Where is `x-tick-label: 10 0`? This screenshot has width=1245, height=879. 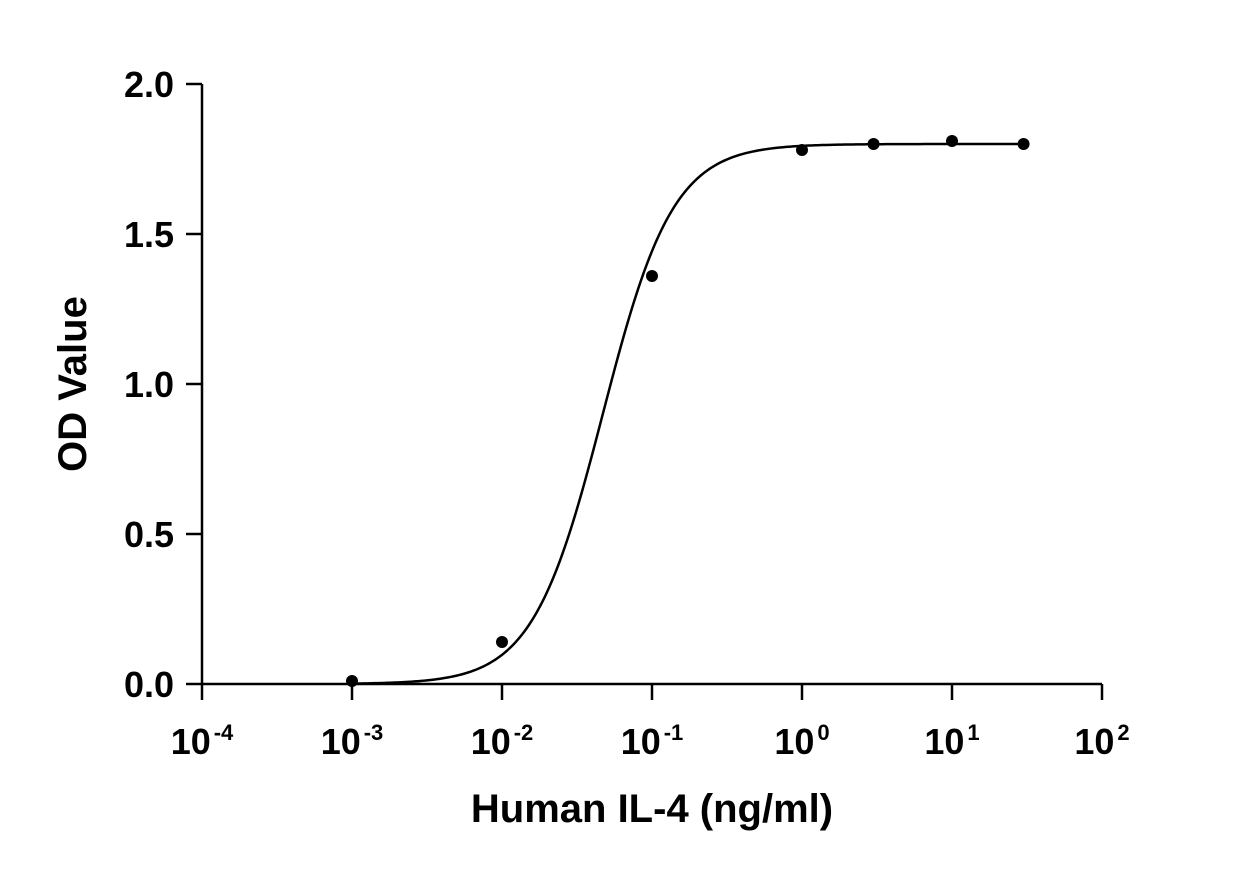
x-tick-label: 10 0 is located at coordinates (801, 741).